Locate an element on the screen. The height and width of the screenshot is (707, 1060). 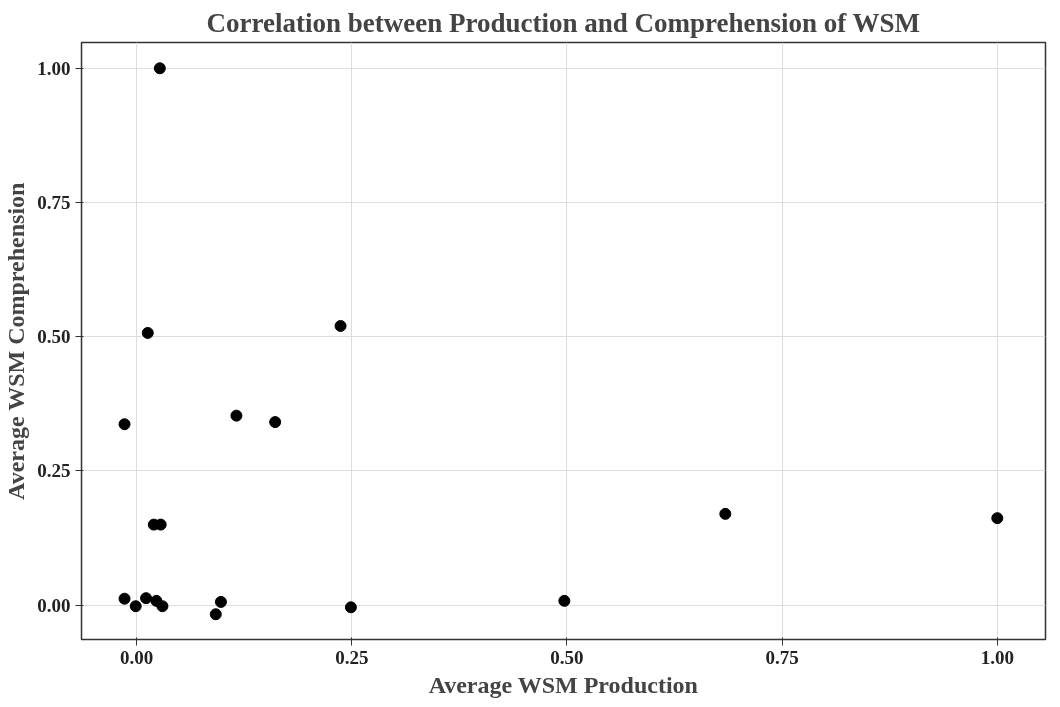
x-tick-label: 0.25 is located at coordinates (352, 657).